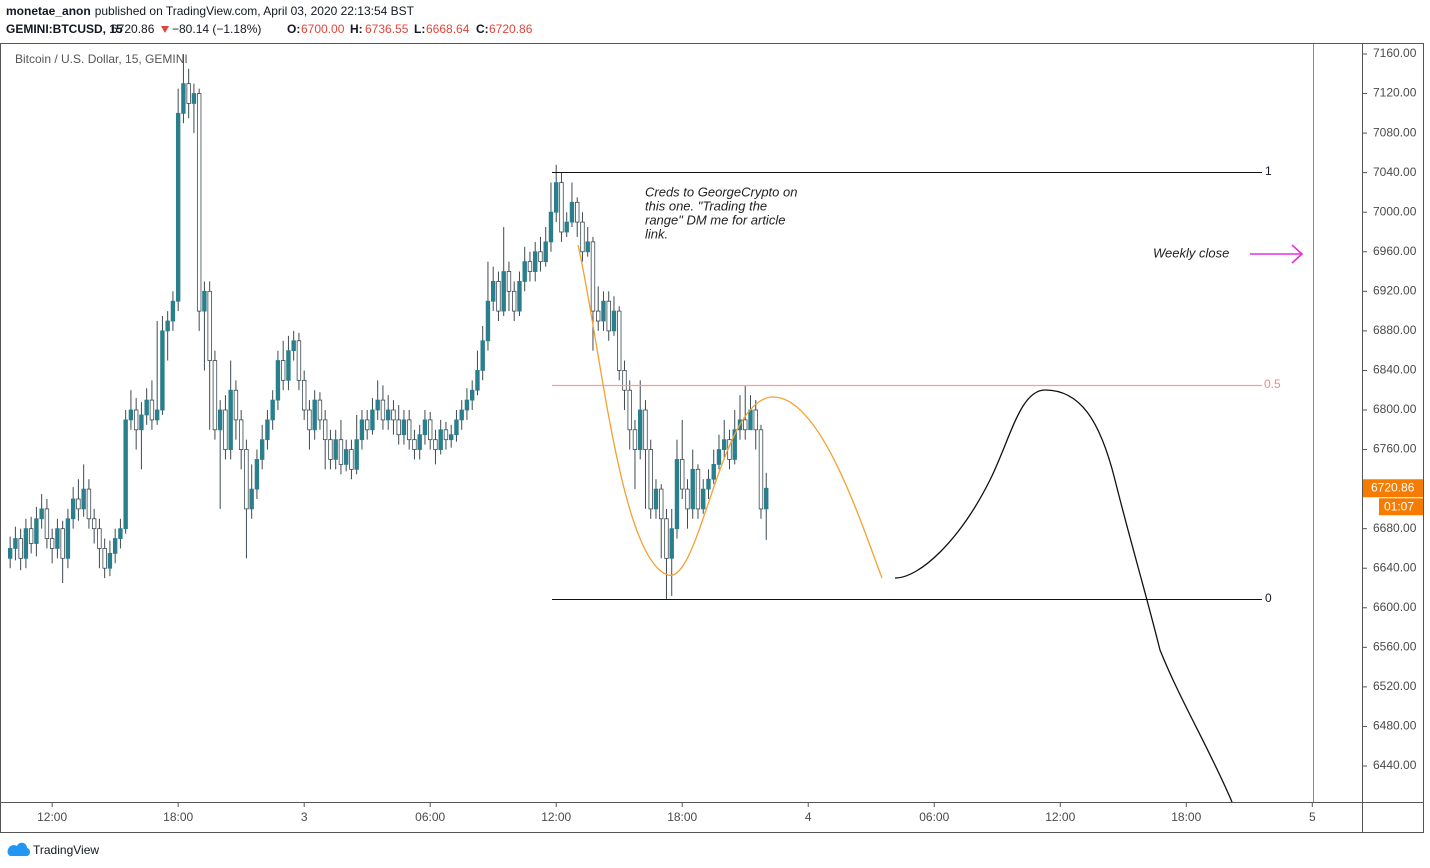 Image resolution: width=1430 pixels, height=868 pixels. What do you see at coordinates (1272, 384) in the screenshot?
I see `fib-label: 0.5` at bounding box center [1272, 384].